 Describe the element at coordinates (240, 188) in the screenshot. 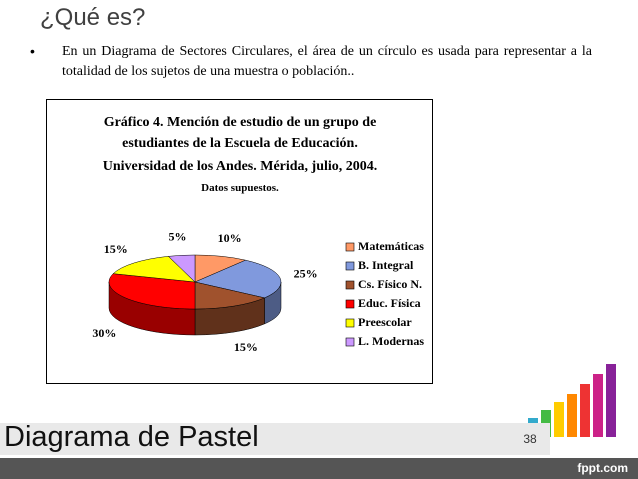

I see `chart-note: Datos supuestos.` at that location.